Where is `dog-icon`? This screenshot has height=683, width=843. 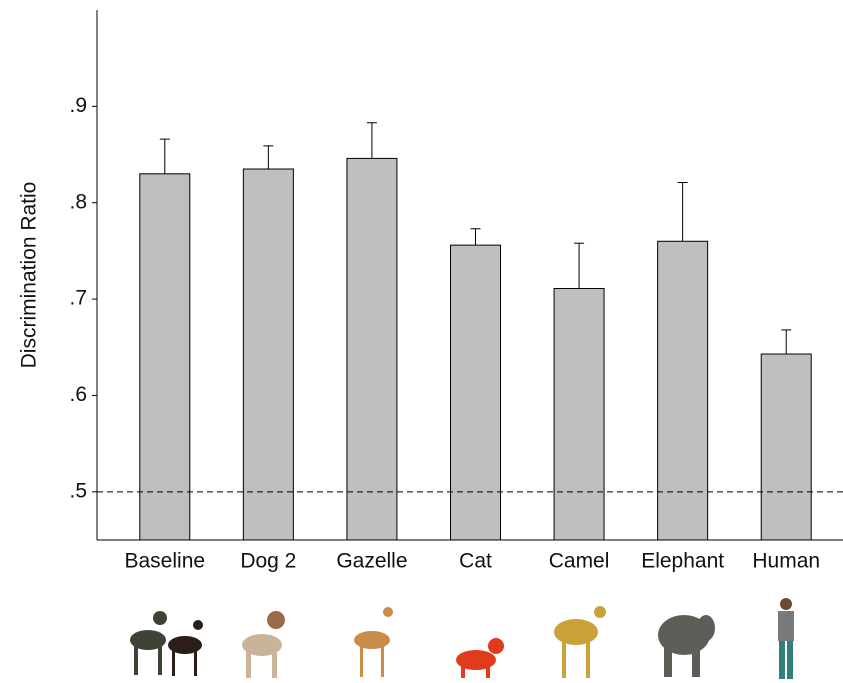 dog-icon is located at coordinates (148, 643).